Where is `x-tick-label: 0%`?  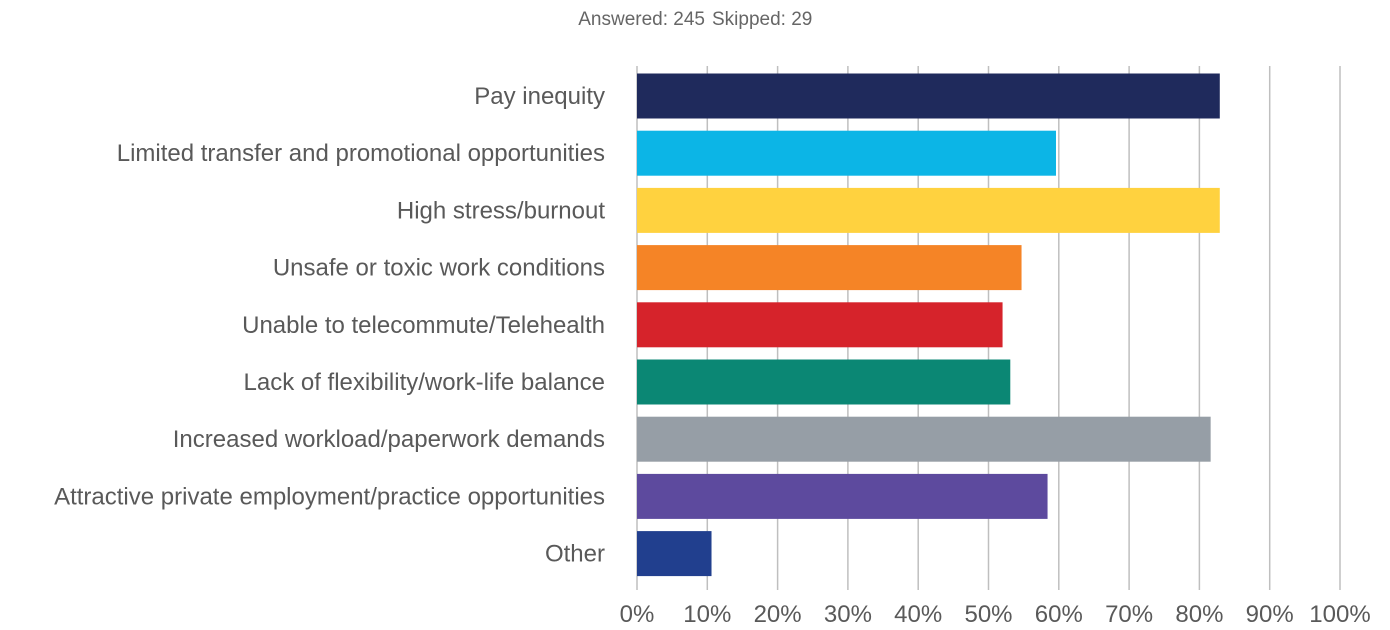
x-tick-label: 0% is located at coordinates (637, 614).